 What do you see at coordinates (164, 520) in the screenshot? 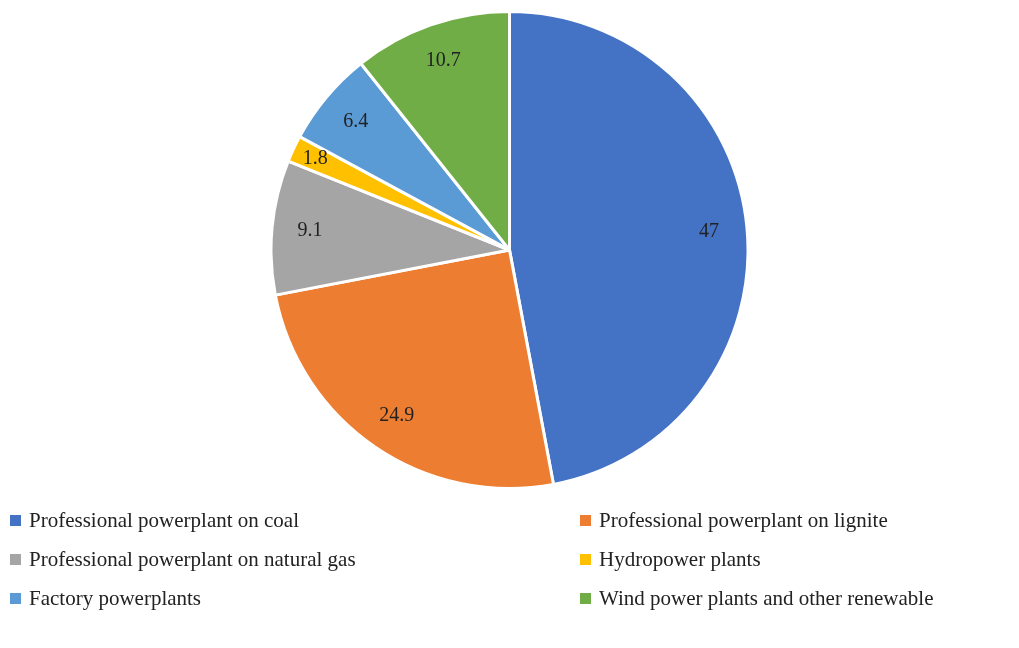
I see `legend-label: Professional powerplant on coal` at bounding box center [164, 520].